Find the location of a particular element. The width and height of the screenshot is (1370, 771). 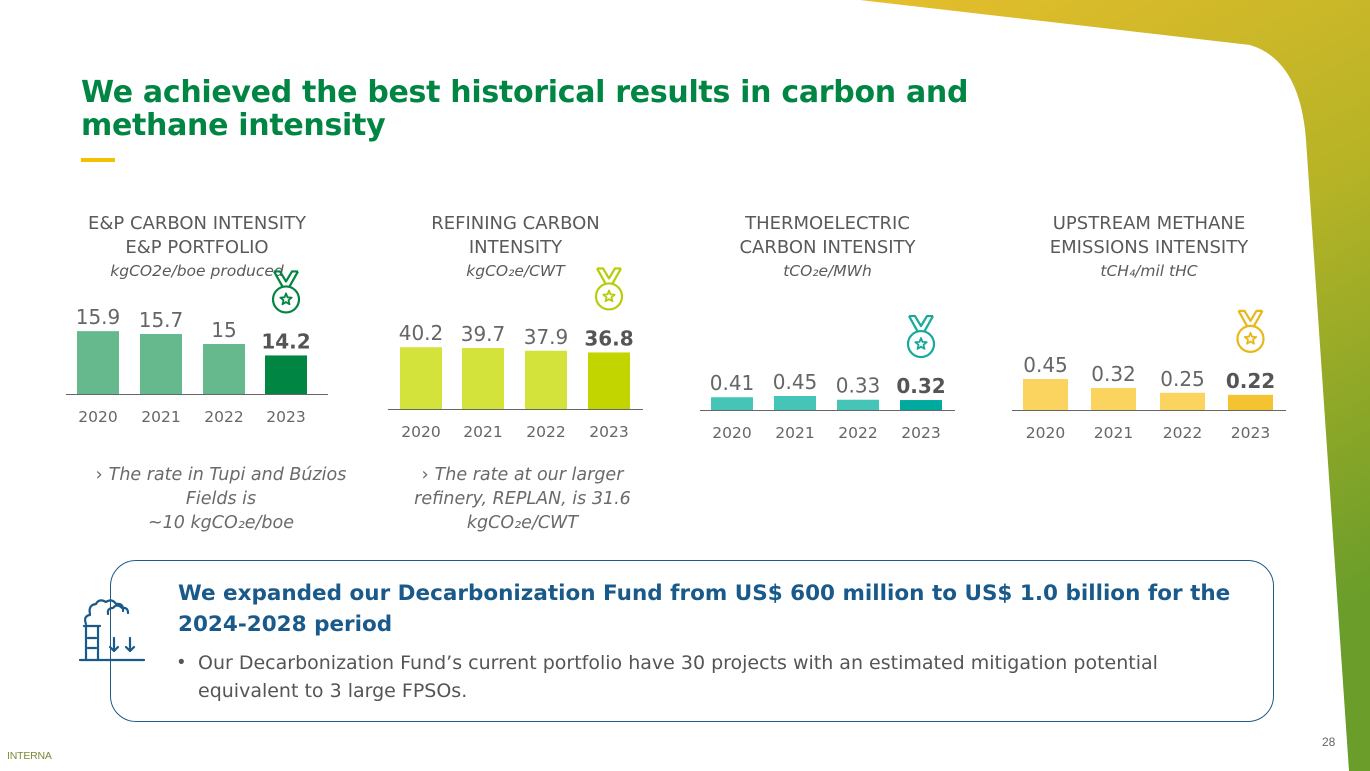

chart-title-line: EMISSIONS INTENSITY is located at coordinates (1149, 247).